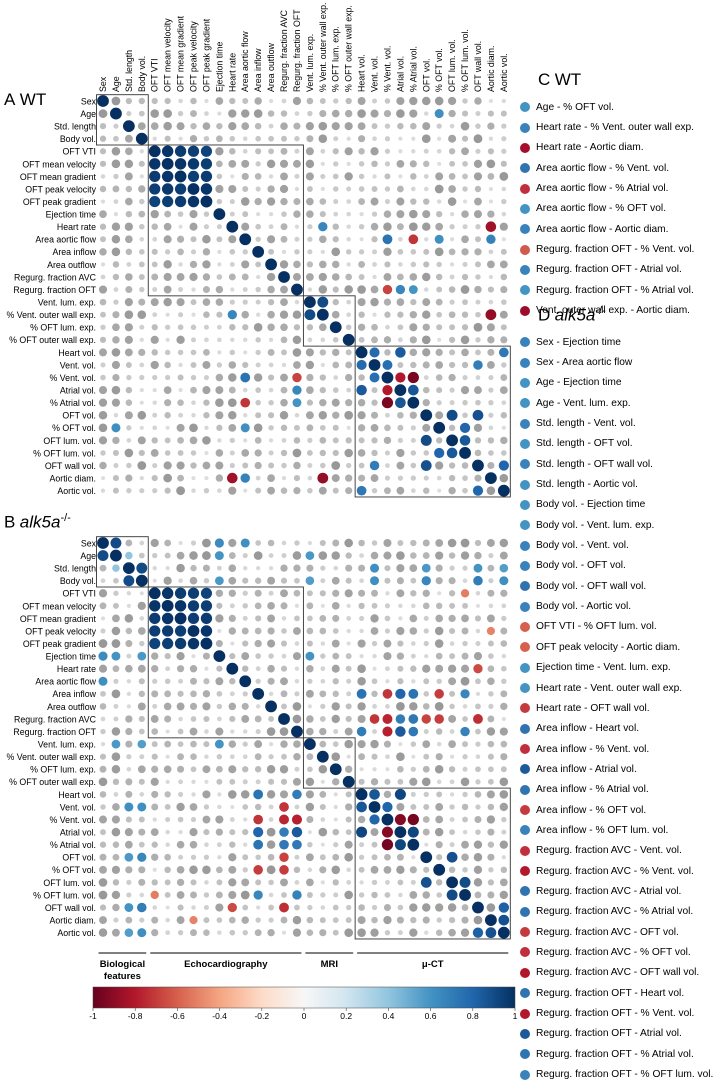  What do you see at coordinates (616, 912) in the screenshot?
I see `alk5a-list-item: Regurg. fraction AVC - % Atrial vol.` at bounding box center [616, 912].